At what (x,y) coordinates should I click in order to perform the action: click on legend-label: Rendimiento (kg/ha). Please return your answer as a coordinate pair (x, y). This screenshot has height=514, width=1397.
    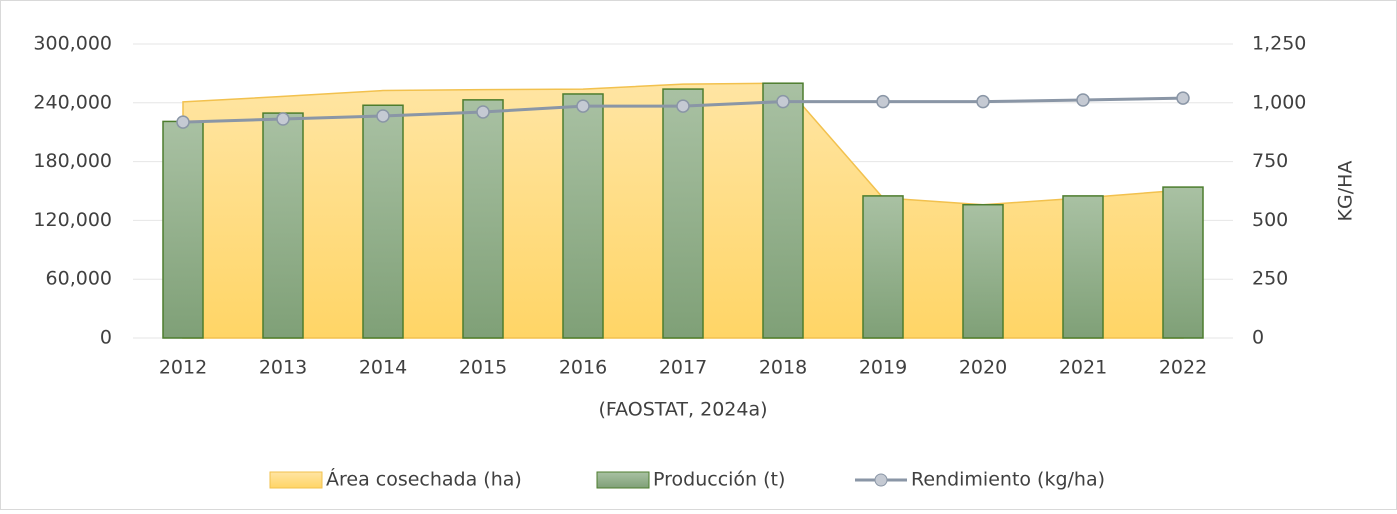
    Looking at the image, I should click on (1008, 480).